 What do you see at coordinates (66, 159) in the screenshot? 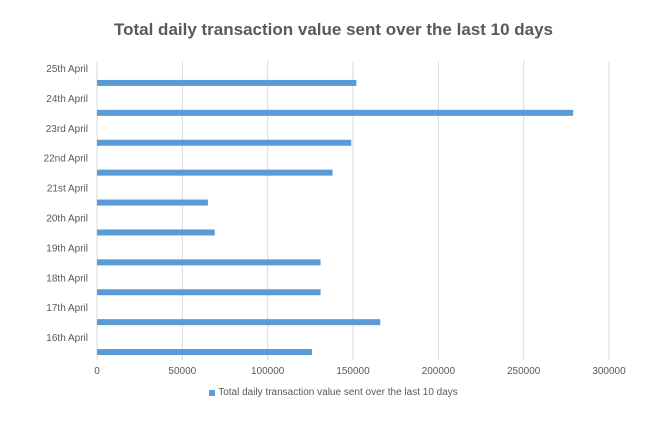
I see `y-tick-label: 22nd April` at bounding box center [66, 159].